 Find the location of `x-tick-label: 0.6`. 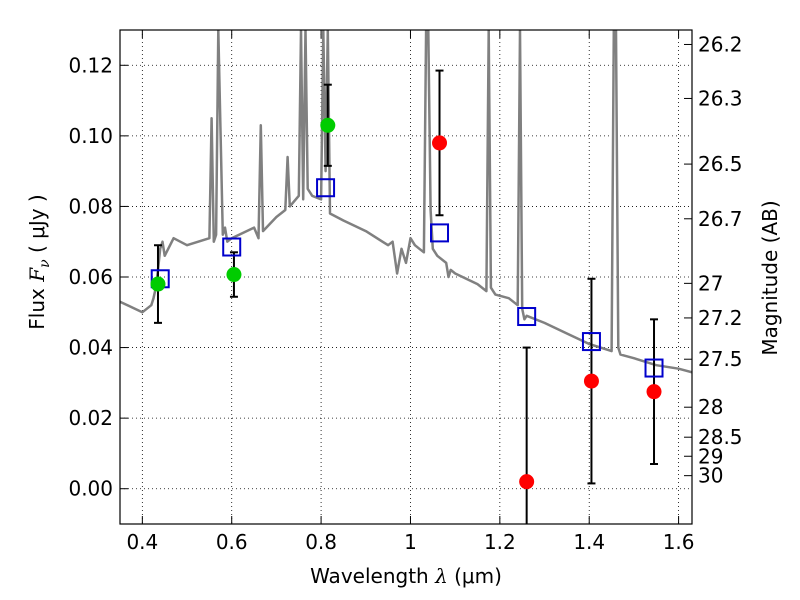

x-tick-label: 0.6 is located at coordinates (232, 542).